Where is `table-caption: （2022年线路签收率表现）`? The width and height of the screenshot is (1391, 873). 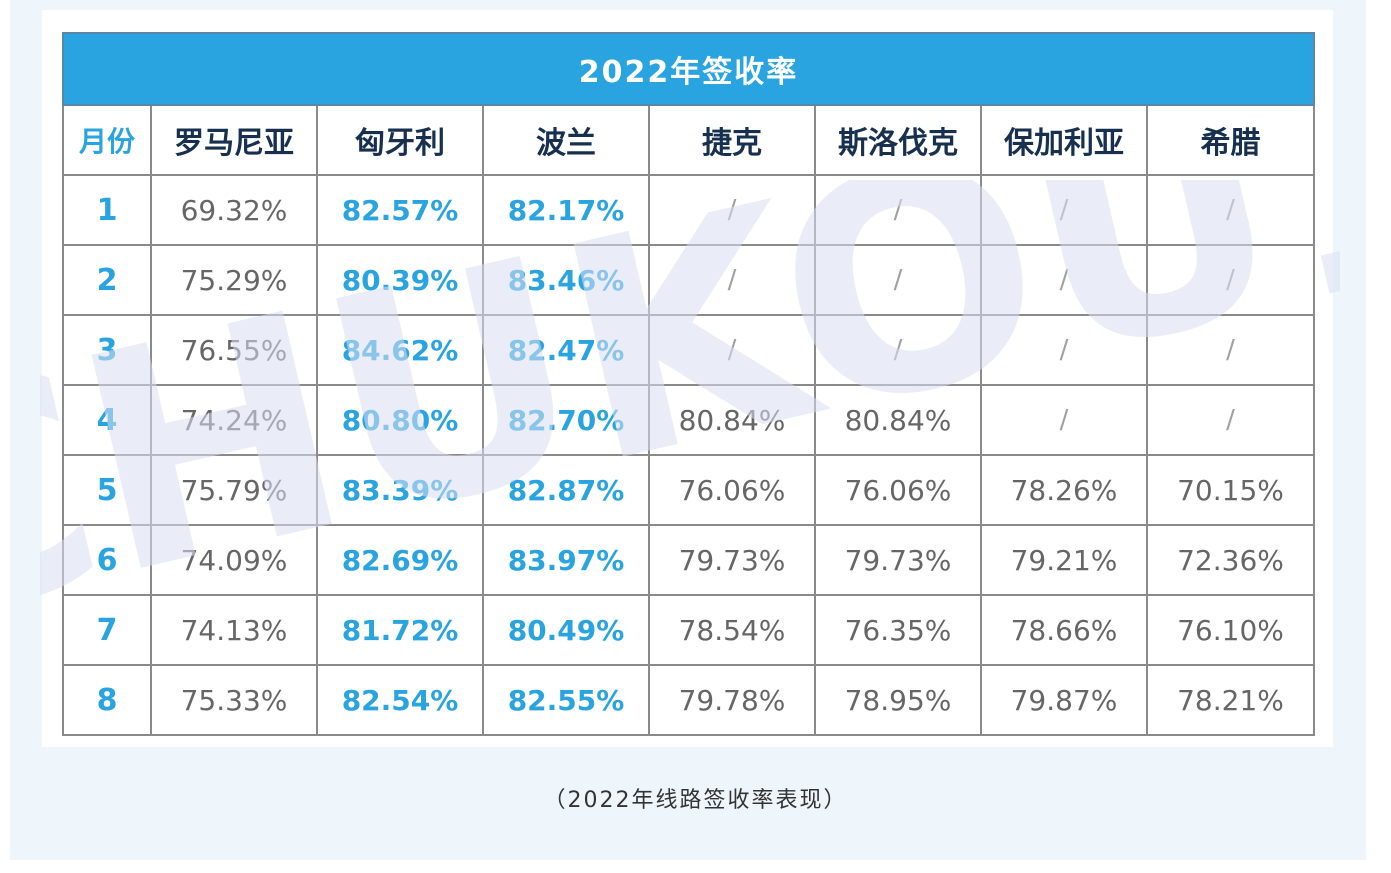
table-caption: （2022年线路签收率表现） is located at coordinates (695, 800).